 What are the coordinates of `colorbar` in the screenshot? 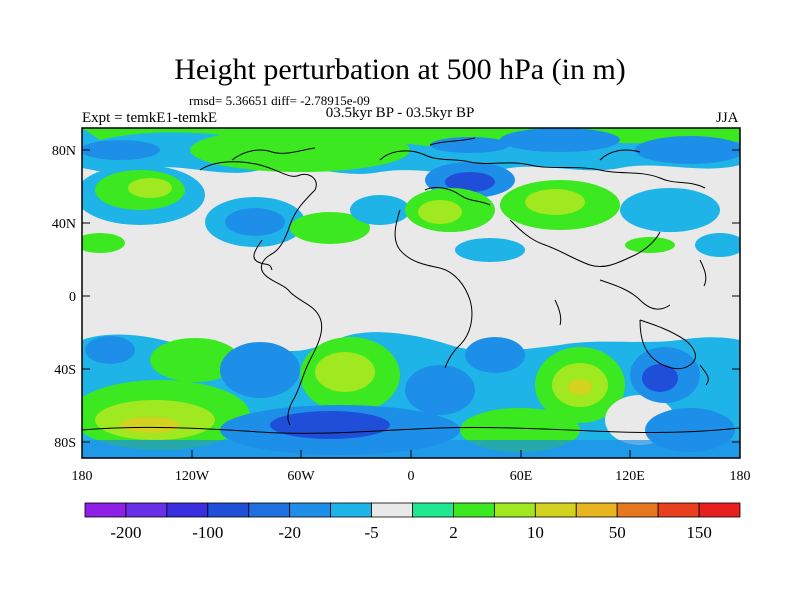 It's located at (412, 510).